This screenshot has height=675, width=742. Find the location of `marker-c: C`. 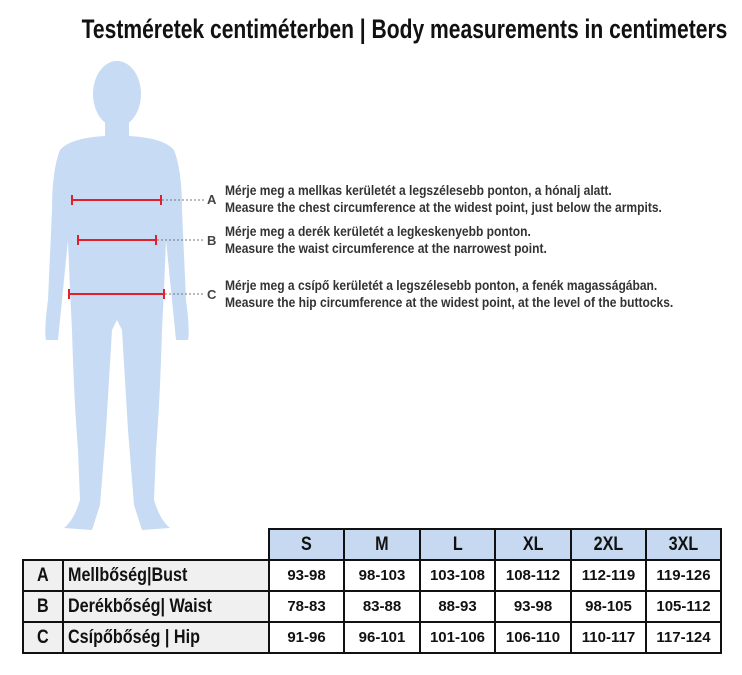

marker-c: C is located at coordinates (212, 294).